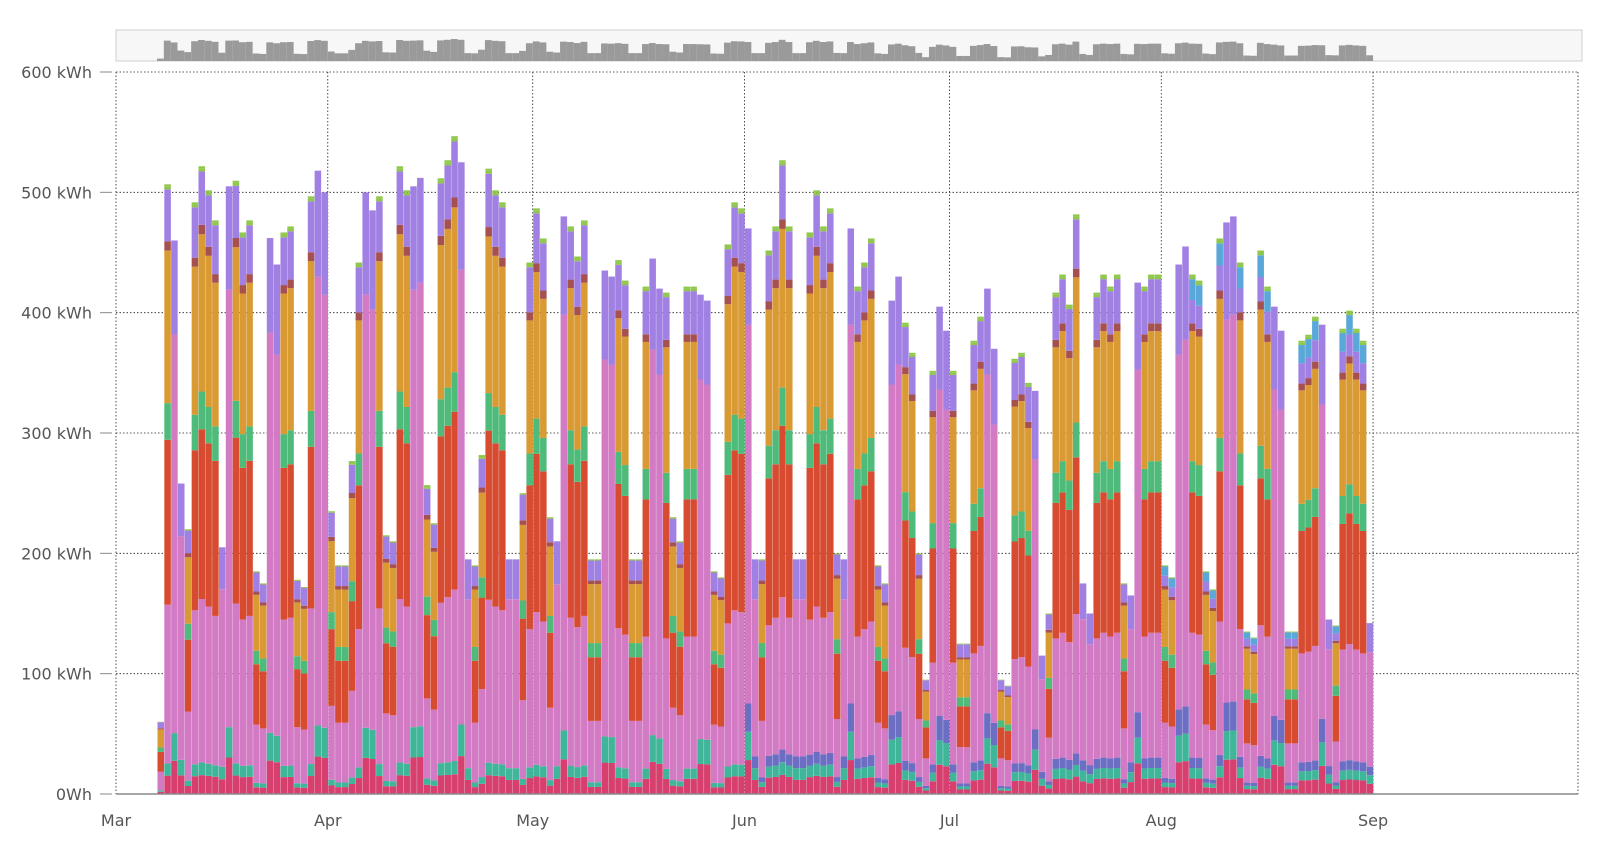 The image size is (1600, 864). Describe the element at coordinates (849, 45) in the screenshot. I see `navigator` at that location.